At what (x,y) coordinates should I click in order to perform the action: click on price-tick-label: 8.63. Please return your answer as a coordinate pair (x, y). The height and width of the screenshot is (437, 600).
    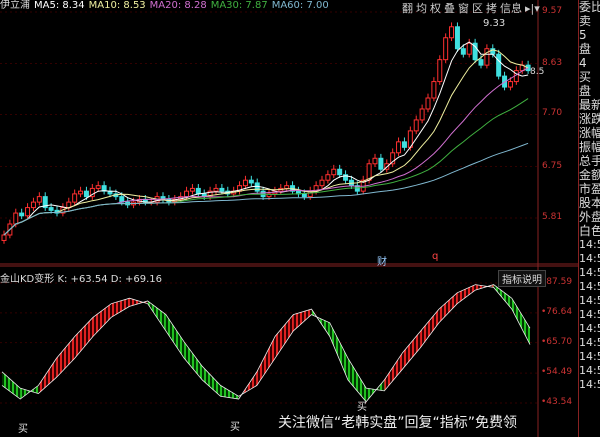
    Looking at the image, I should click on (552, 62).